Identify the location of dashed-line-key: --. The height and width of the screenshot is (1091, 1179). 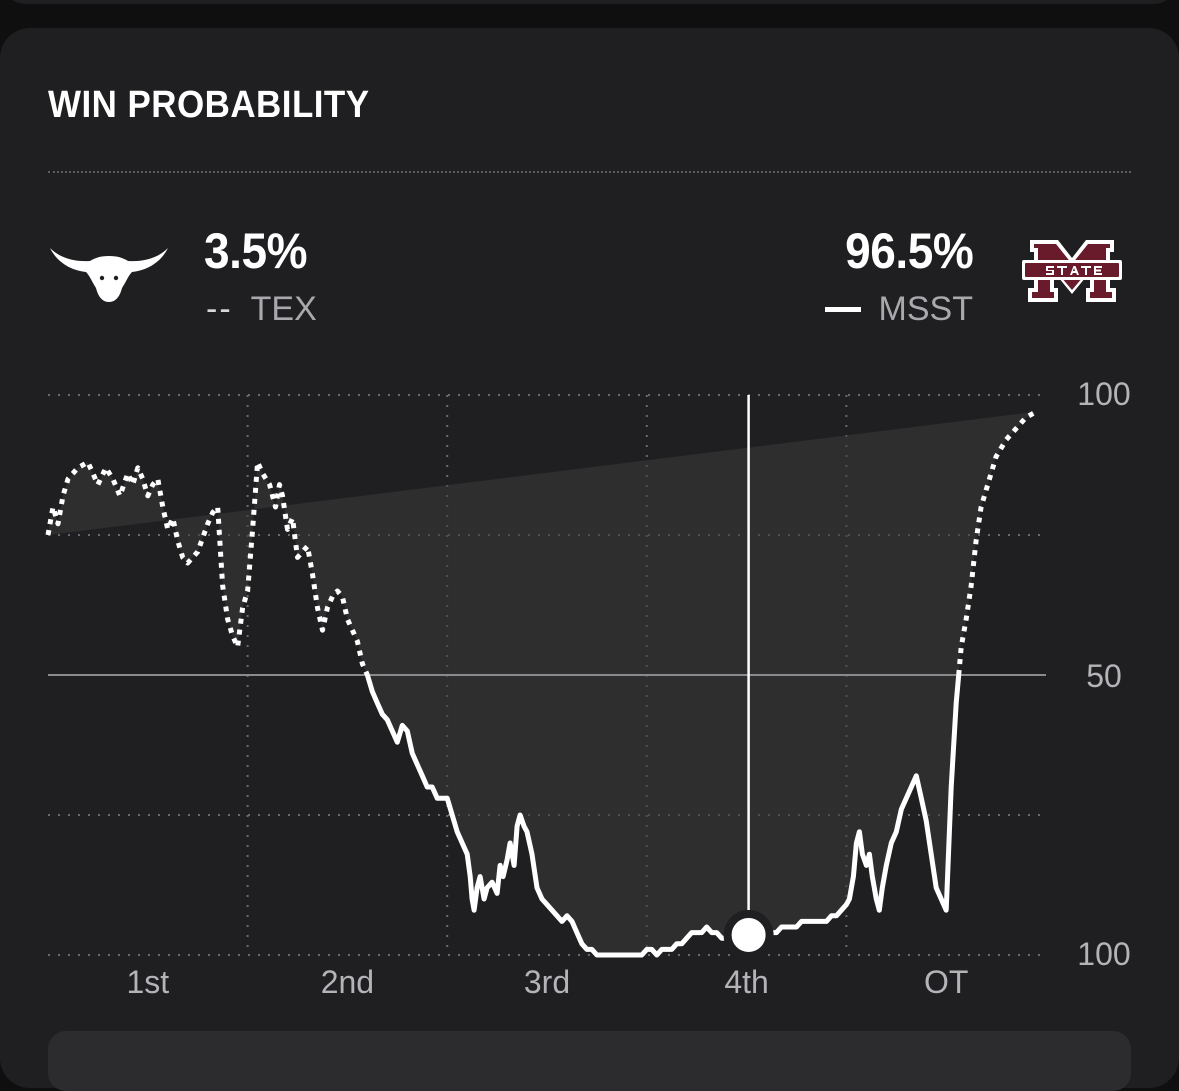
(219, 309).